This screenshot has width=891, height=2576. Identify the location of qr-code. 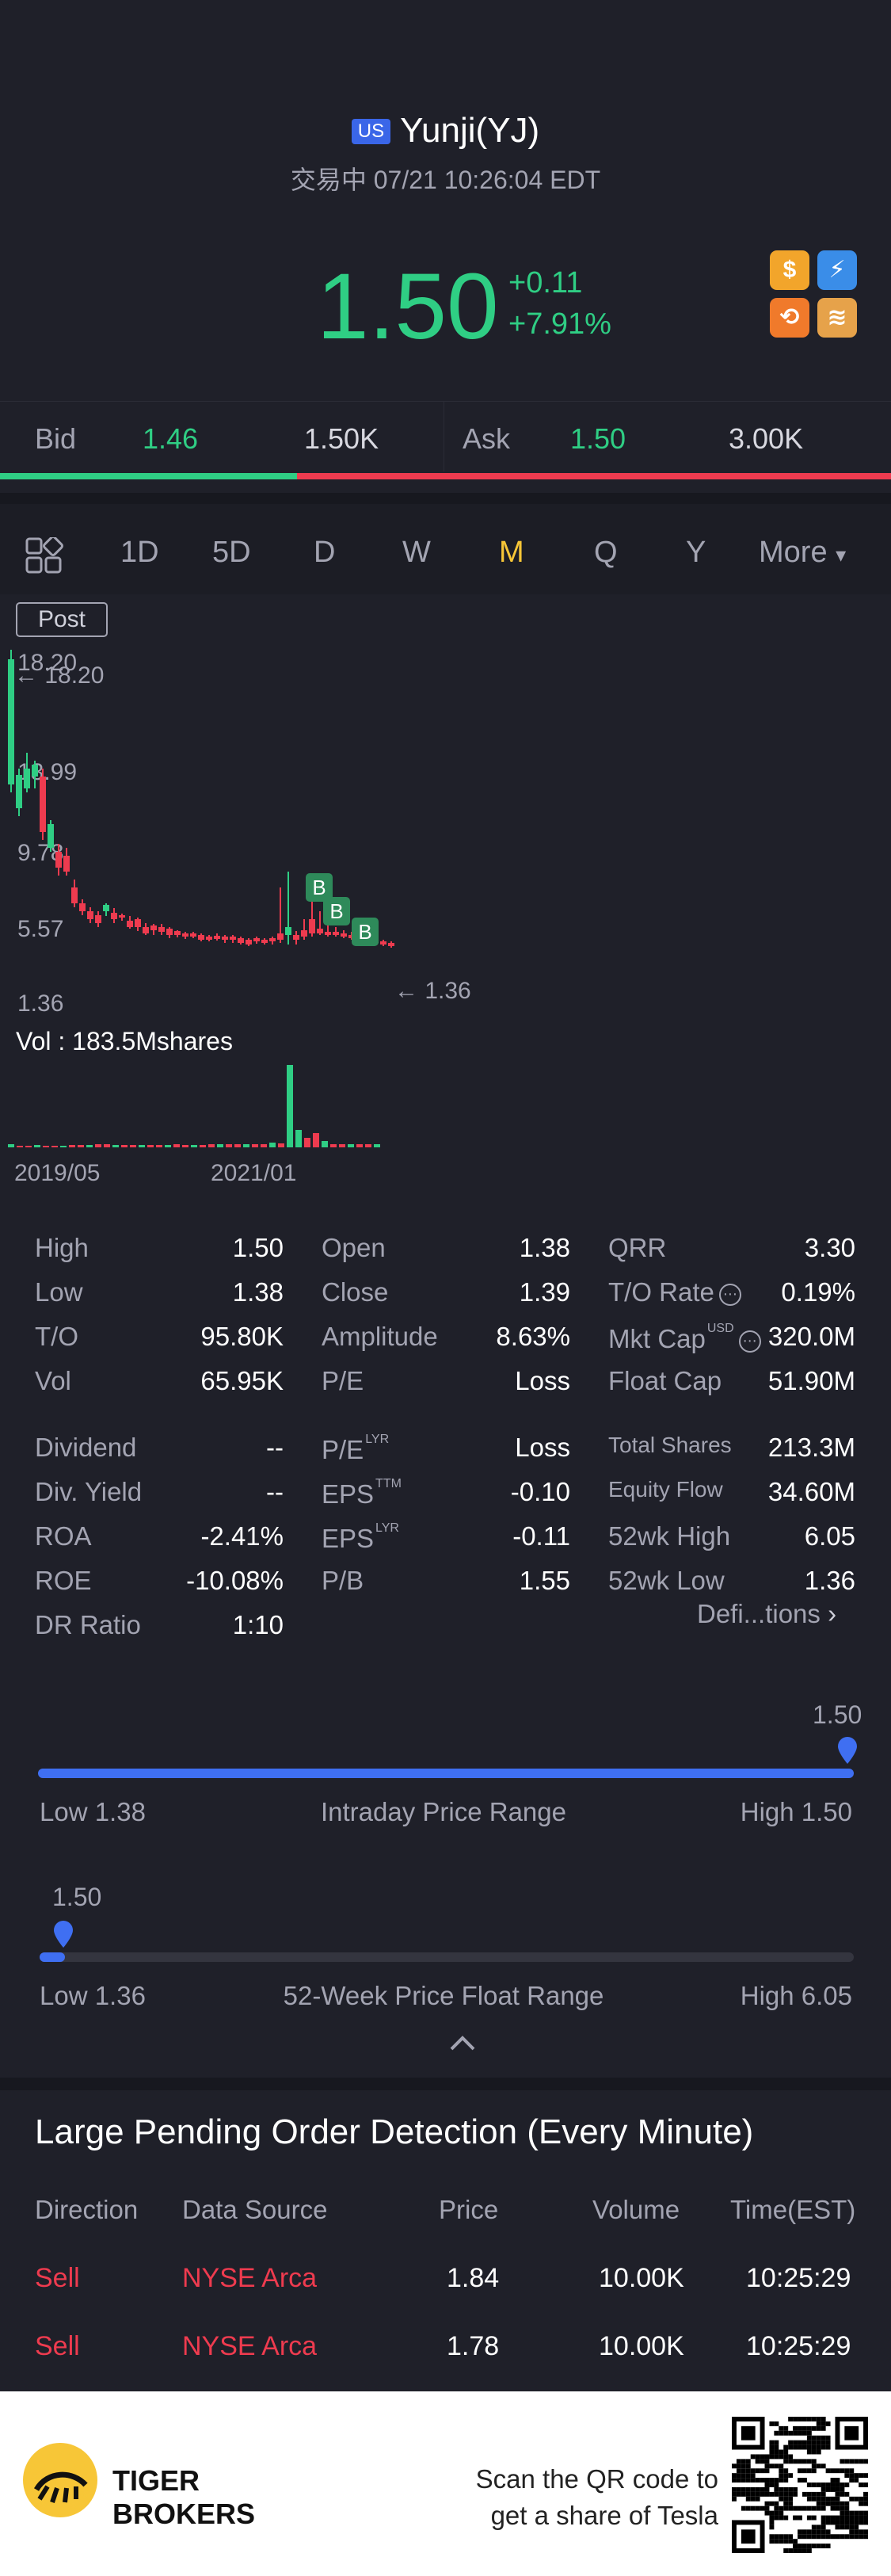
(800, 2485).